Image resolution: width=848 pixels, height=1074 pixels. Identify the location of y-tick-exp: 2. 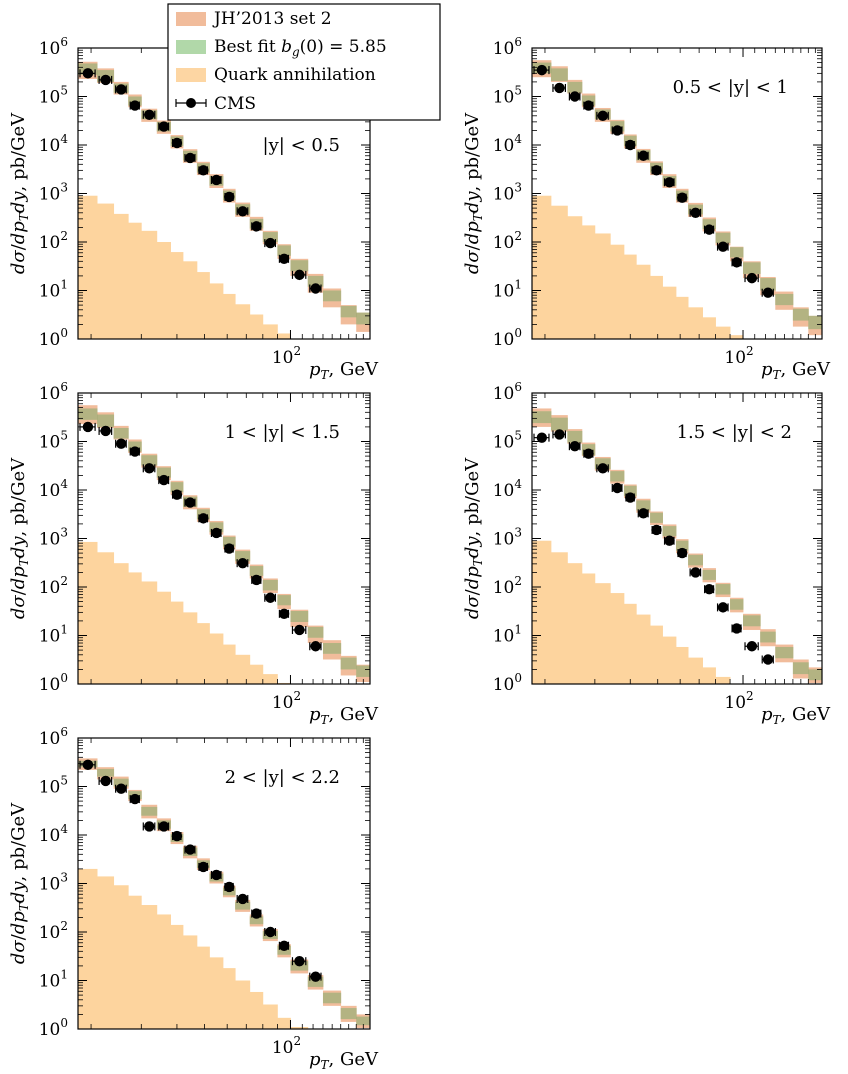
(64, 581).